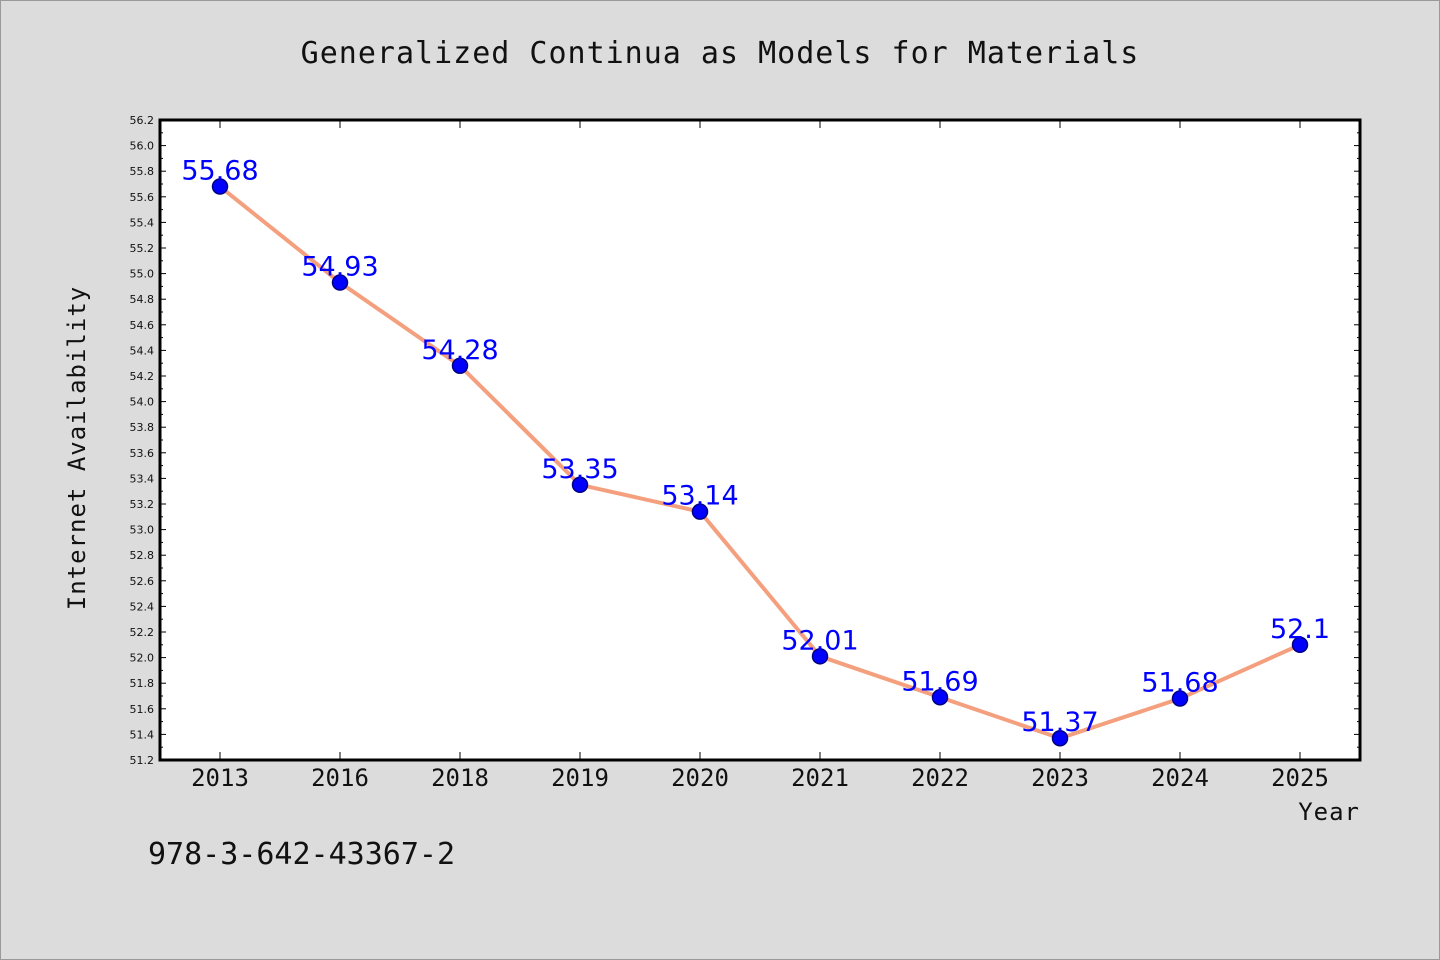 This screenshot has width=1440, height=960. Describe the element at coordinates (700, 778) in the screenshot. I see `x-tick-label: 2020` at that location.